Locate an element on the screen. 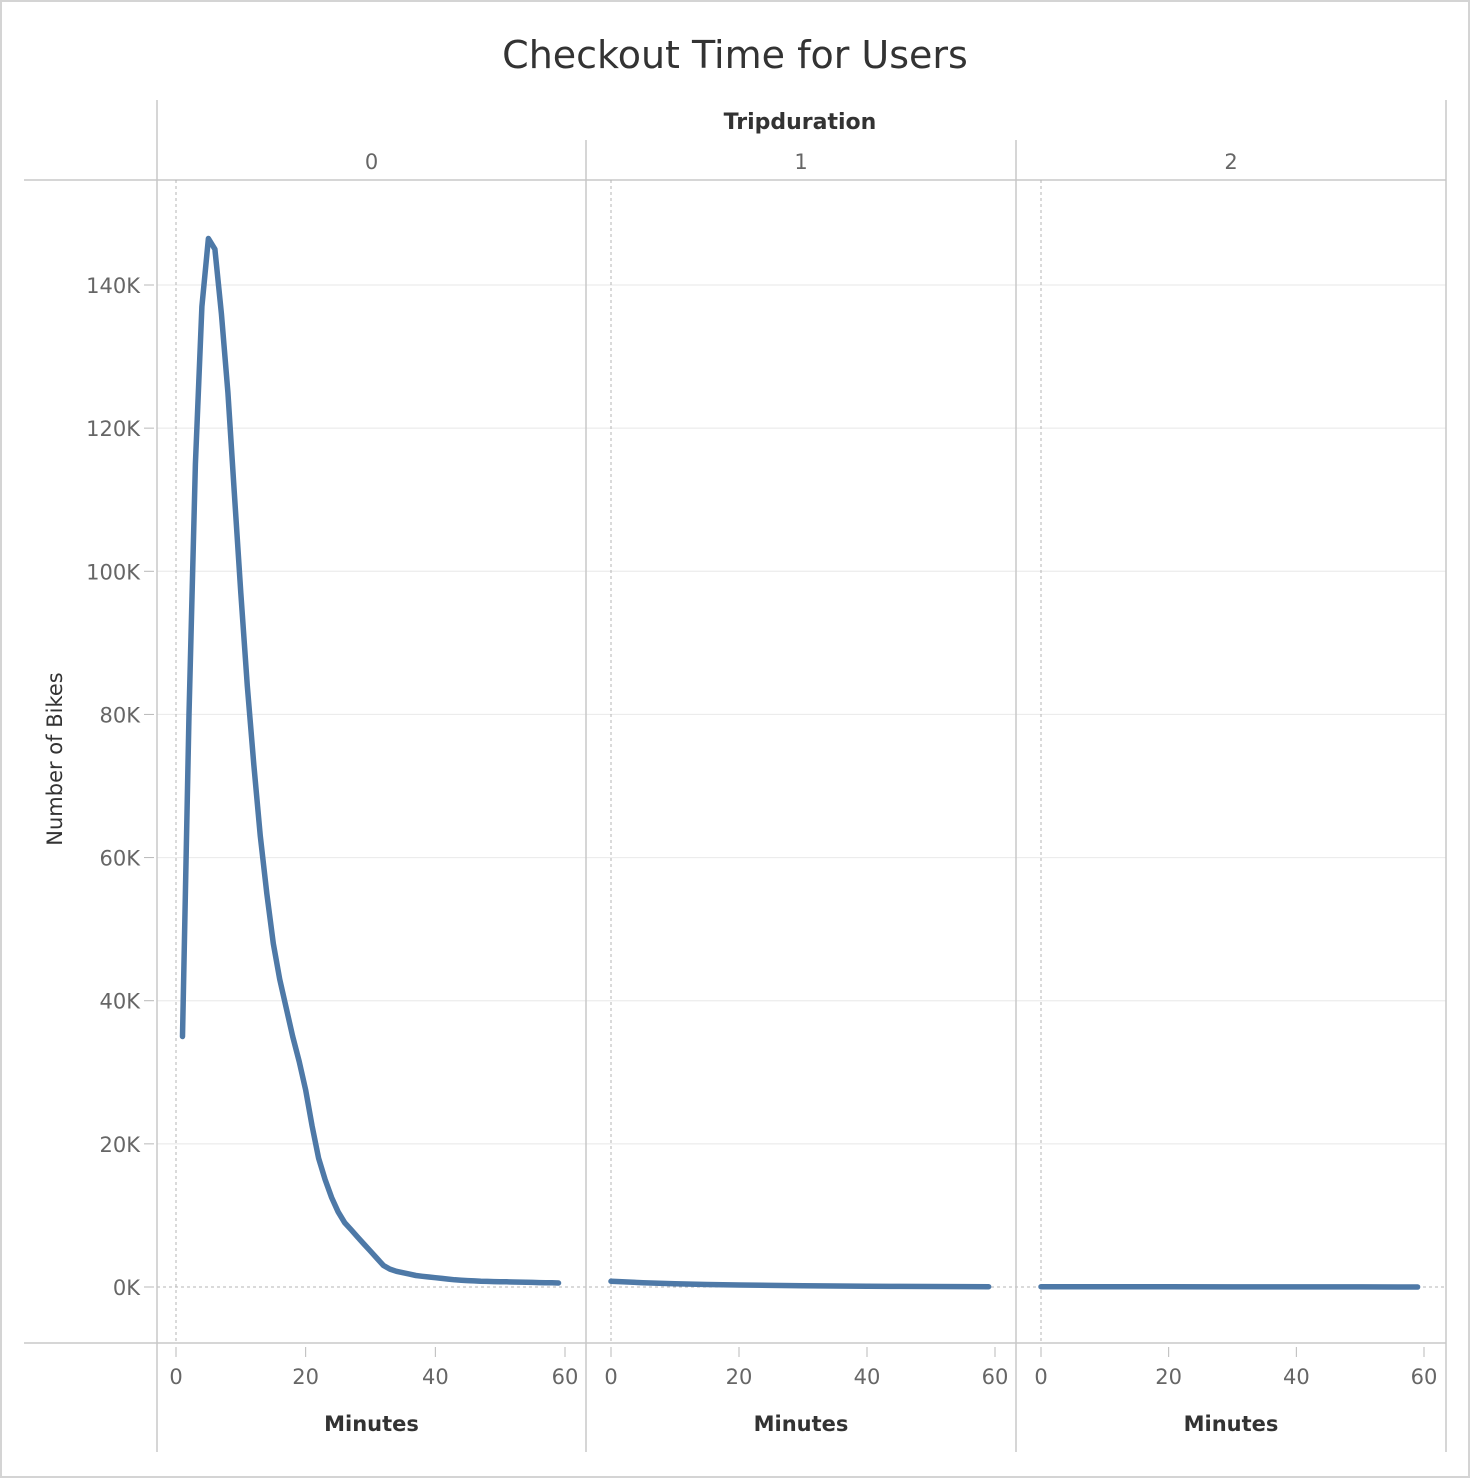  panel-header-label: 2 is located at coordinates (1230, 162).